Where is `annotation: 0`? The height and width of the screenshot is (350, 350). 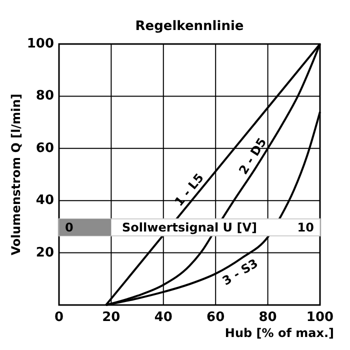
annotation: 0 is located at coordinates (69, 227).